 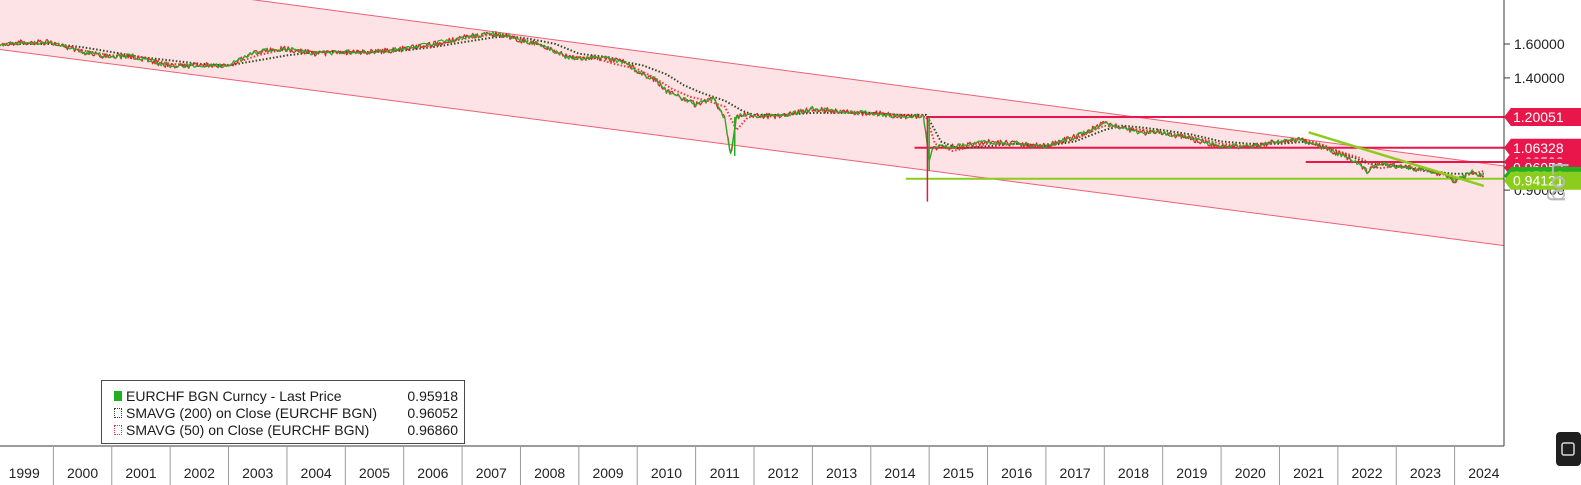 What do you see at coordinates (248, 429) in the screenshot?
I see `legend-label: SMAVG (50) on Close (EURCHF BGN)` at bounding box center [248, 429].